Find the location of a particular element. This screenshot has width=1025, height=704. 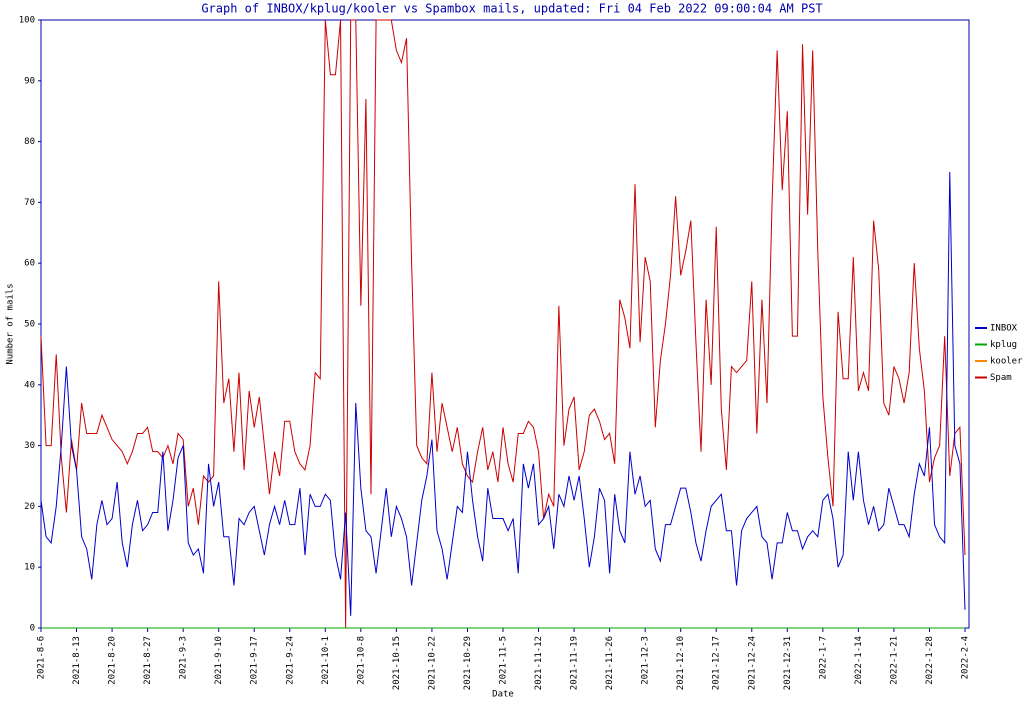

x-tick-label: 2021-12-31 is located at coordinates (788, 663).